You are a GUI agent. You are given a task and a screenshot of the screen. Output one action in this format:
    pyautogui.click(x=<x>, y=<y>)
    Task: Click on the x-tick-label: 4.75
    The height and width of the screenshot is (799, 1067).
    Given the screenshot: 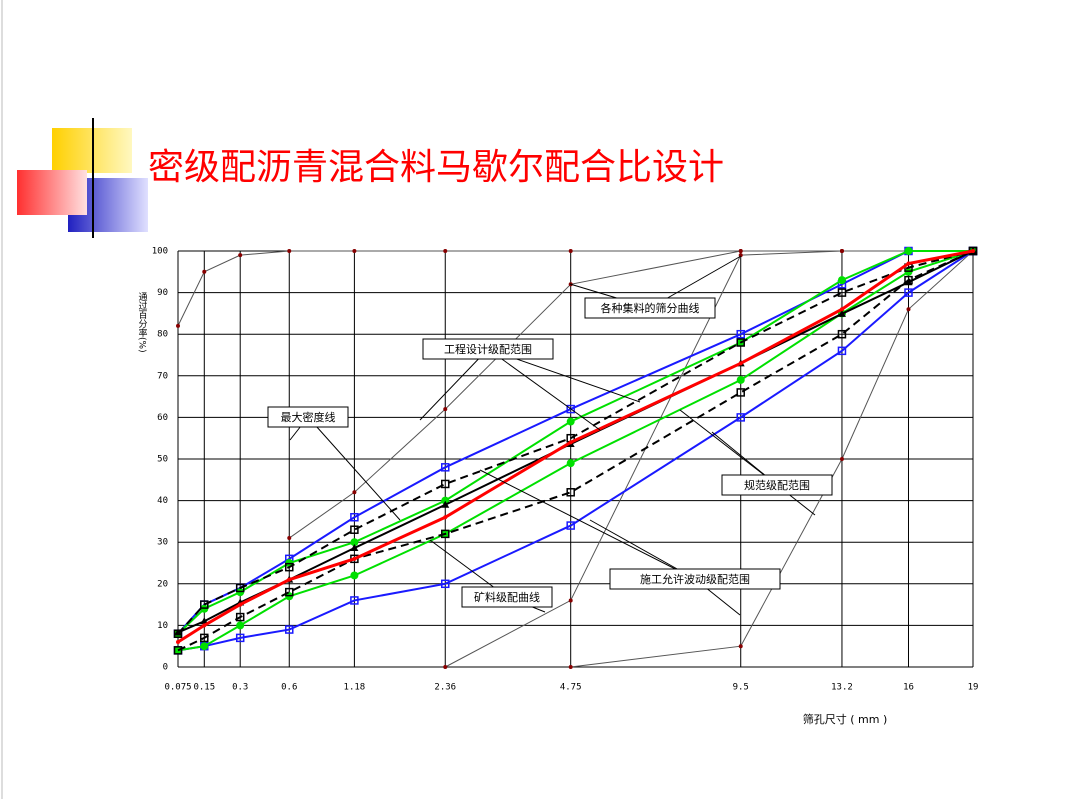 What is the action you would take?
    pyautogui.click(x=571, y=688)
    